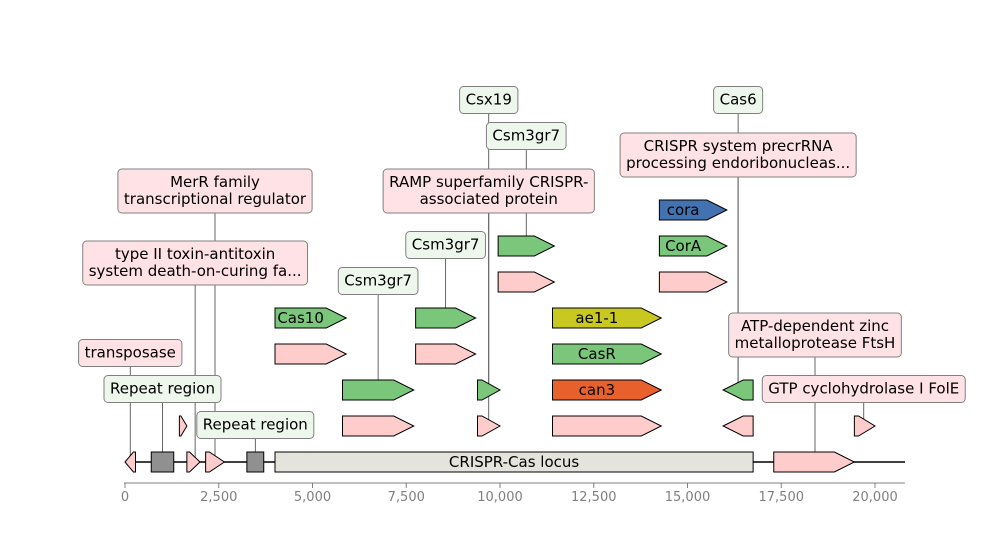 The width and height of the screenshot is (1000, 540). What do you see at coordinates (864, 426) in the screenshot?
I see `feature-r1f` at bounding box center [864, 426].